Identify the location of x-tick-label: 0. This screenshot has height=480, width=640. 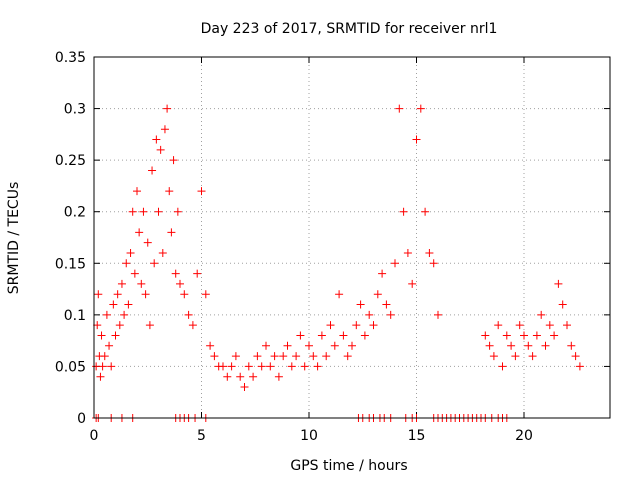
(94, 436).